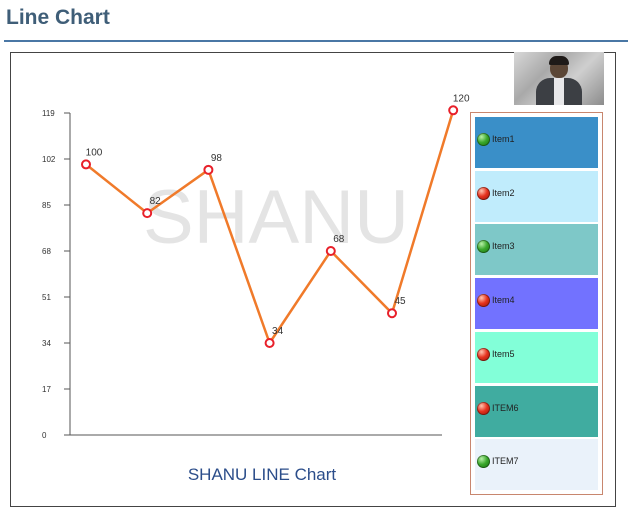 This screenshot has width=628, height=529. Describe the element at coordinates (503, 192) in the screenshot. I see `legend-label: Item2` at that location.